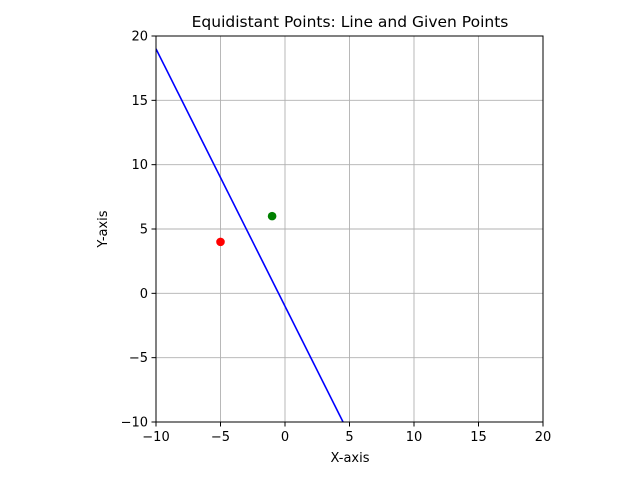 This screenshot has width=640, height=480. What do you see at coordinates (349, 437) in the screenshot?
I see `x-tick-label: 5` at bounding box center [349, 437].